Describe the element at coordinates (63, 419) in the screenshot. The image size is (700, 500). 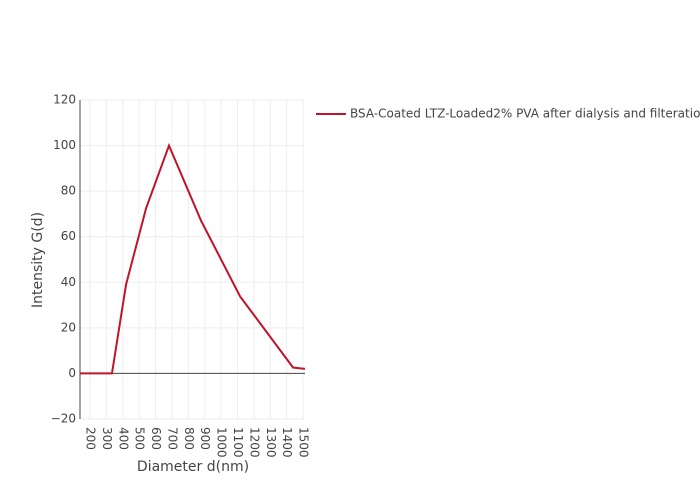
I see `y-tick-label: −20` at that location.